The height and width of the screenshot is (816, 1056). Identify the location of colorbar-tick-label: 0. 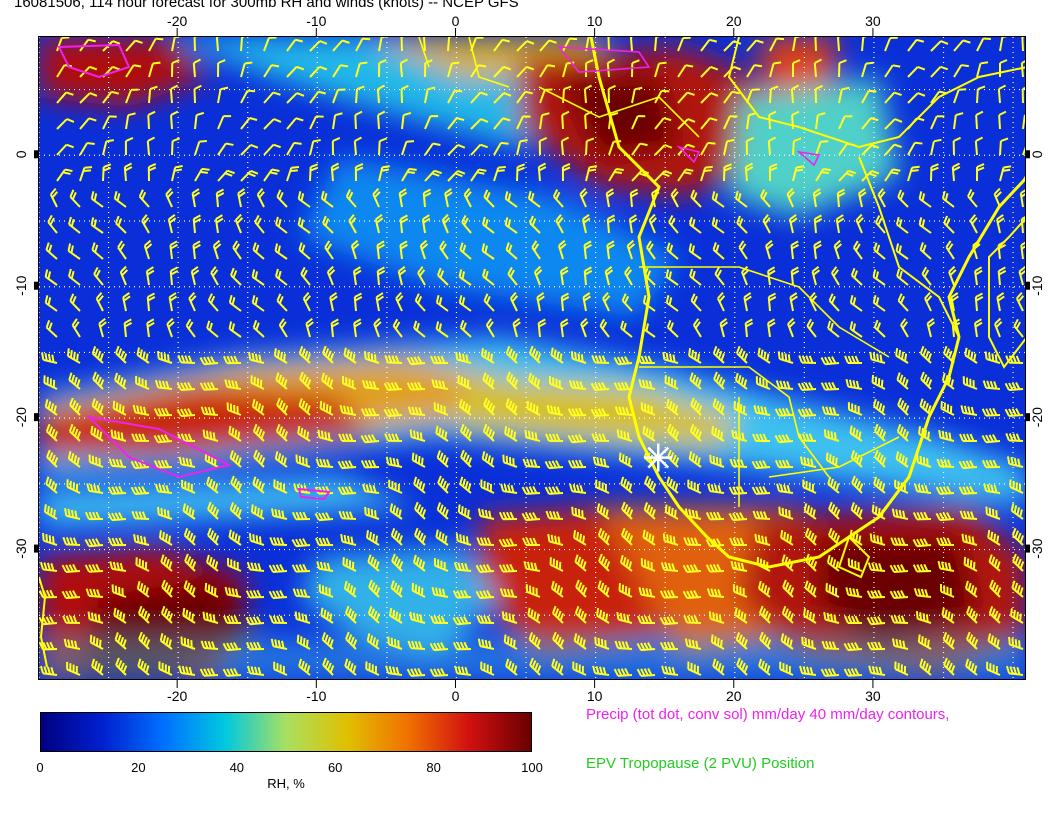
(40, 767).